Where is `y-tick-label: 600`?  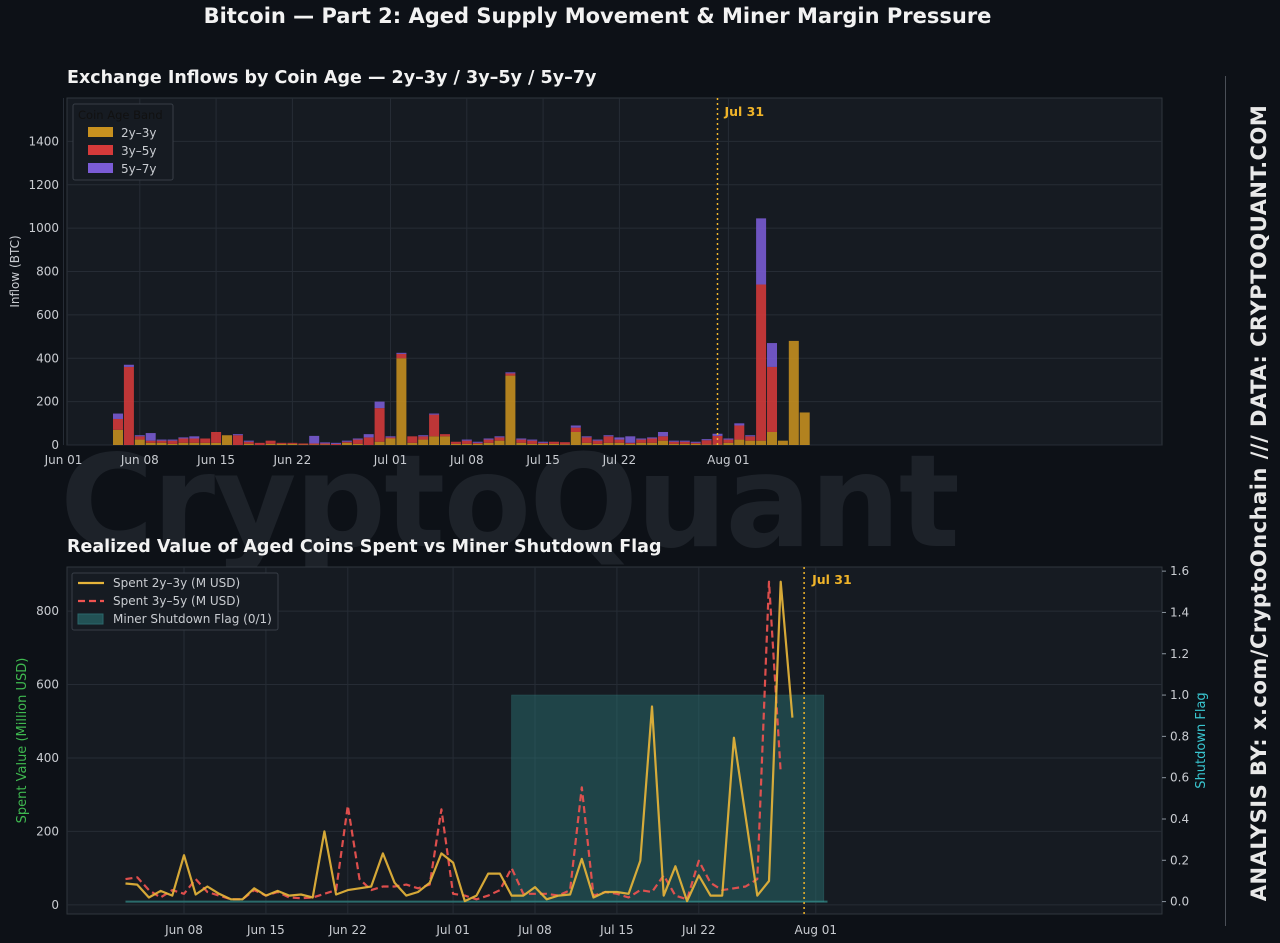 y-tick-label: 600 is located at coordinates (47, 315).